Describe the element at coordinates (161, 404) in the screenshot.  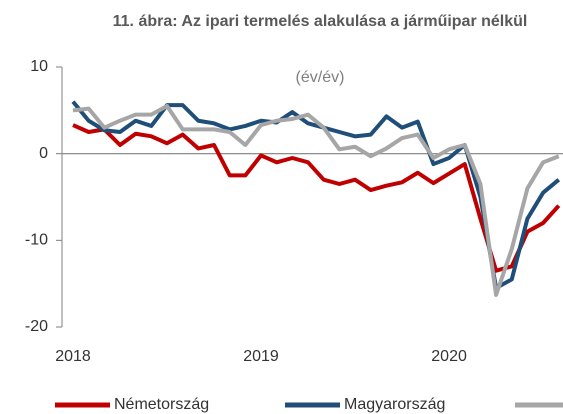
I see `legend-label: Németország` at that location.